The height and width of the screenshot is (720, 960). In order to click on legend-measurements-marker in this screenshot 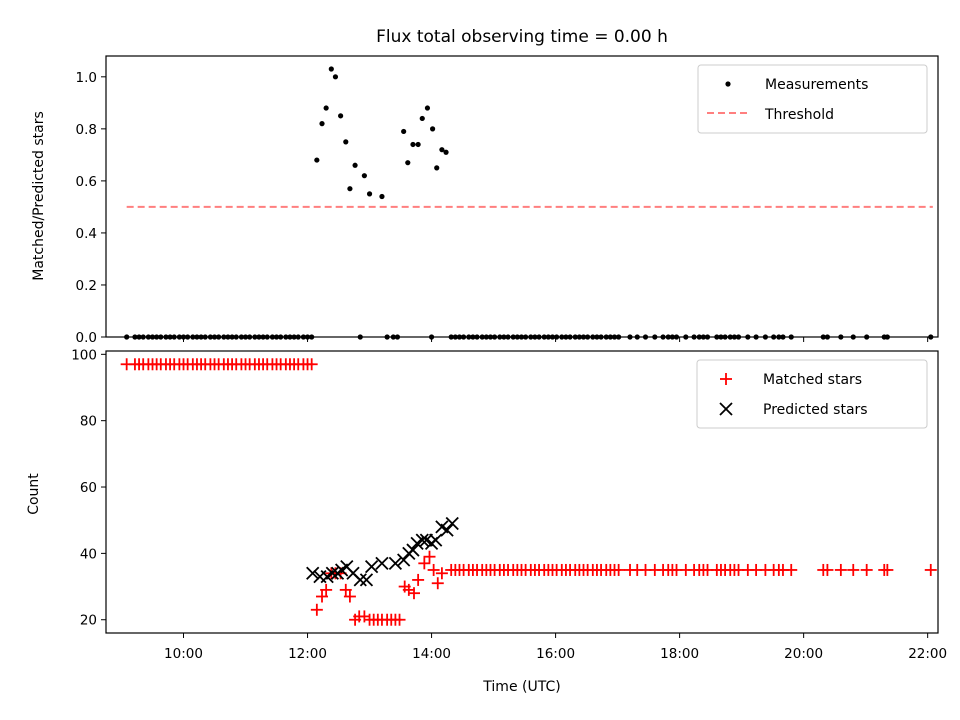, I will do `click(728, 84)`.